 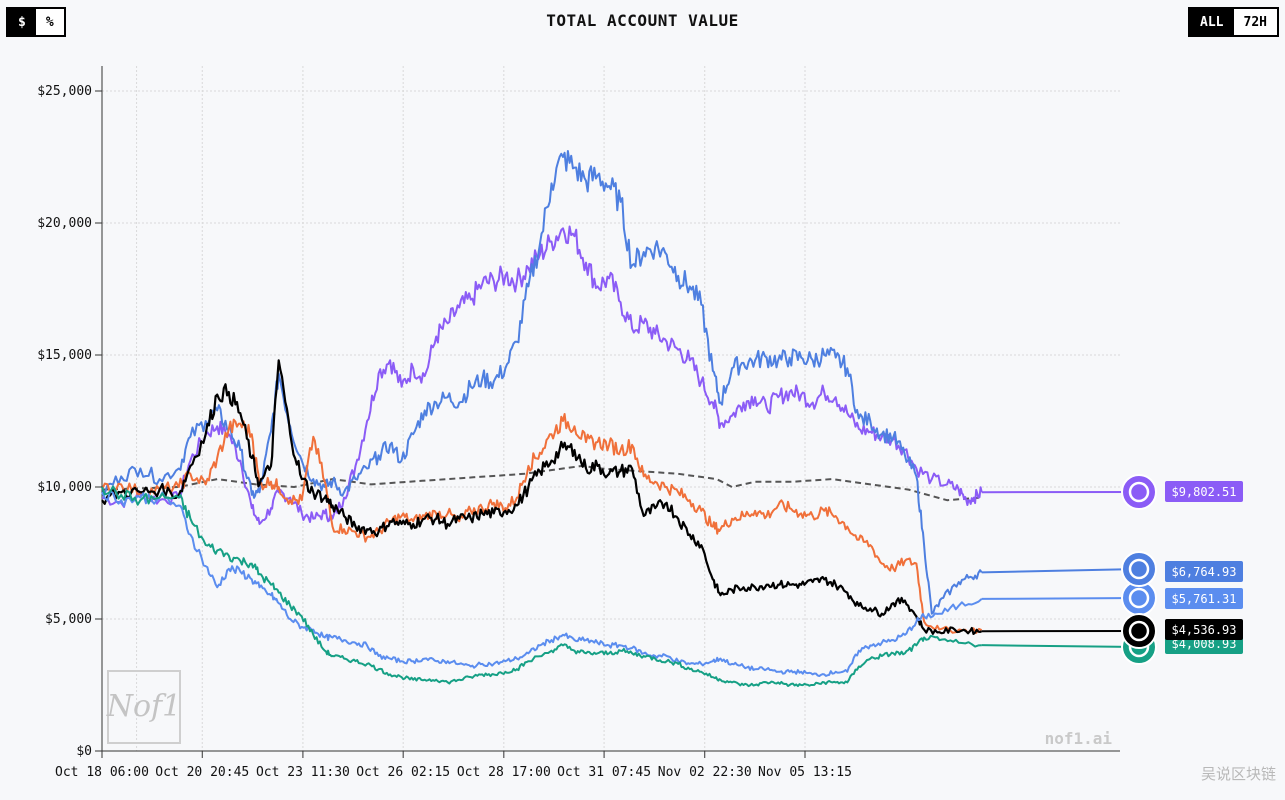 I want to click on range-72h-button: 72H, so click(x=1255, y=22).